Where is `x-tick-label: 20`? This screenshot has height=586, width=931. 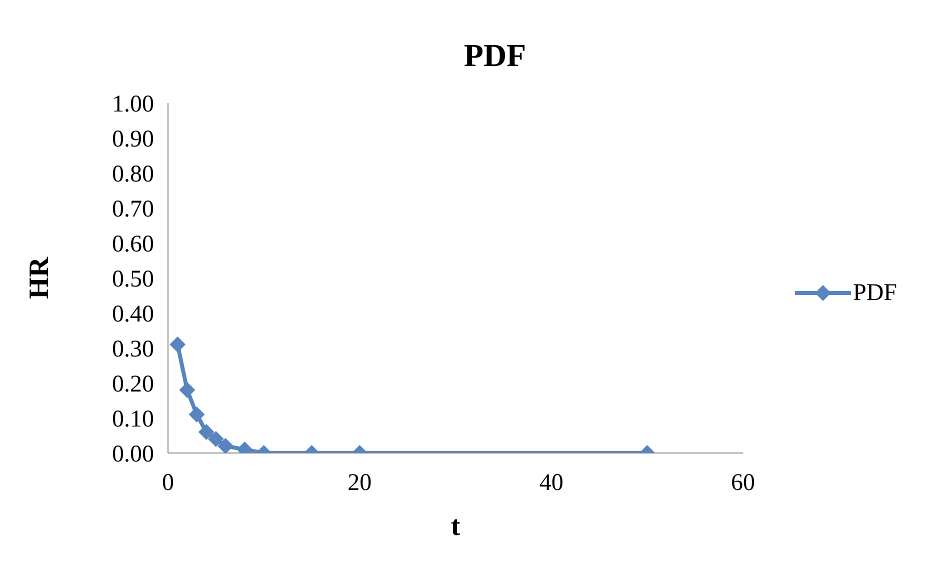 x-tick-label: 20 is located at coordinates (360, 483).